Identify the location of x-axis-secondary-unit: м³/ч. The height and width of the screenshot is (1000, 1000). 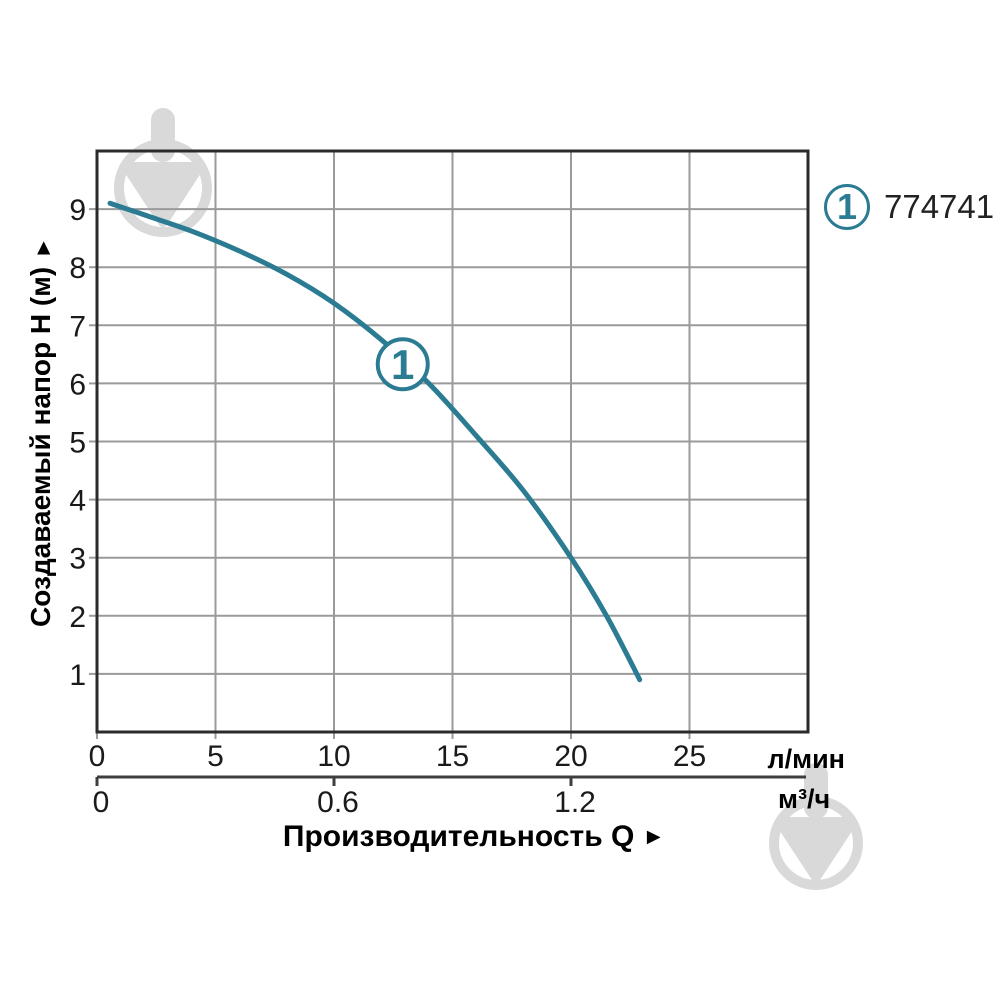
(804, 799).